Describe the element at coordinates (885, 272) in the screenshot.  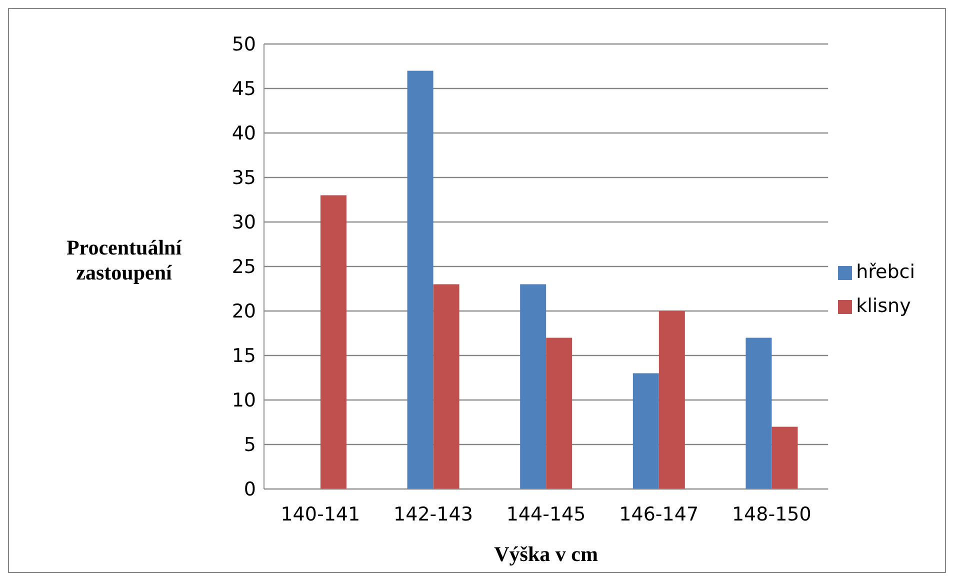
I see `legend-label: hřebci` at that location.